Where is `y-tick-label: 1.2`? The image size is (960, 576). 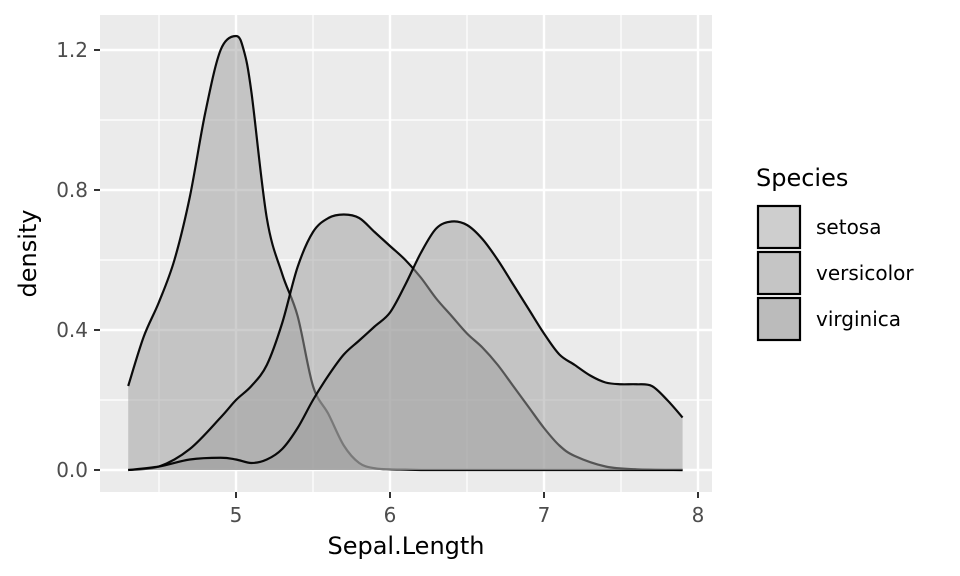 y-tick-label: 1.2 is located at coordinates (72, 50).